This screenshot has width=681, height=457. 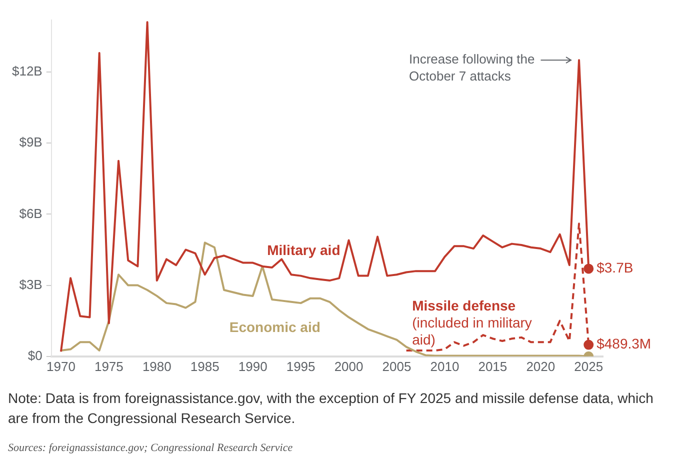 What do you see at coordinates (27, 71) in the screenshot?
I see `y-tick-label: $12B` at bounding box center [27, 71].